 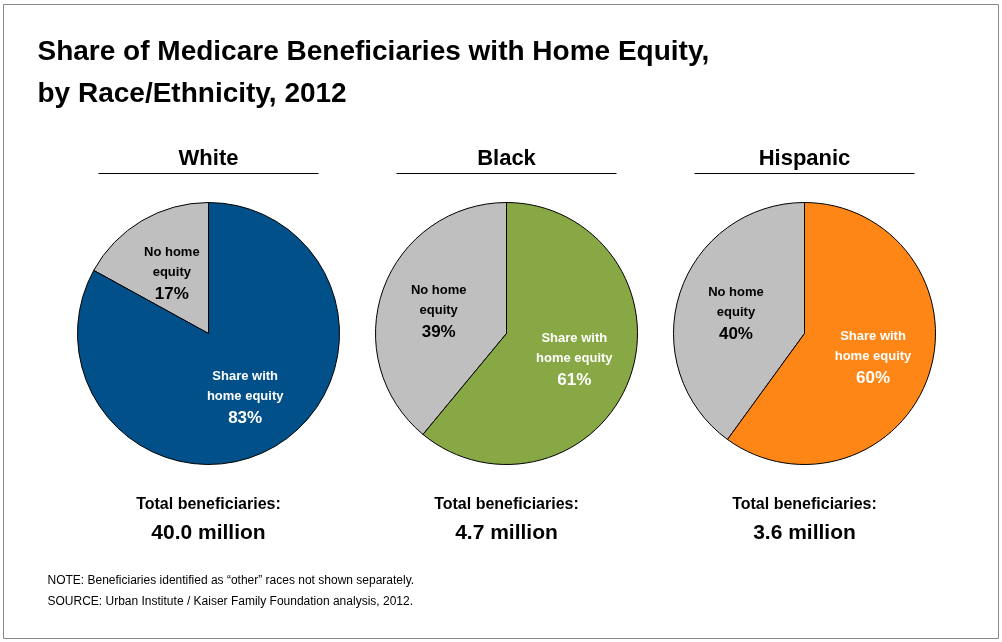 I want to click on data-label: 17%, so click(x=171, y=293).